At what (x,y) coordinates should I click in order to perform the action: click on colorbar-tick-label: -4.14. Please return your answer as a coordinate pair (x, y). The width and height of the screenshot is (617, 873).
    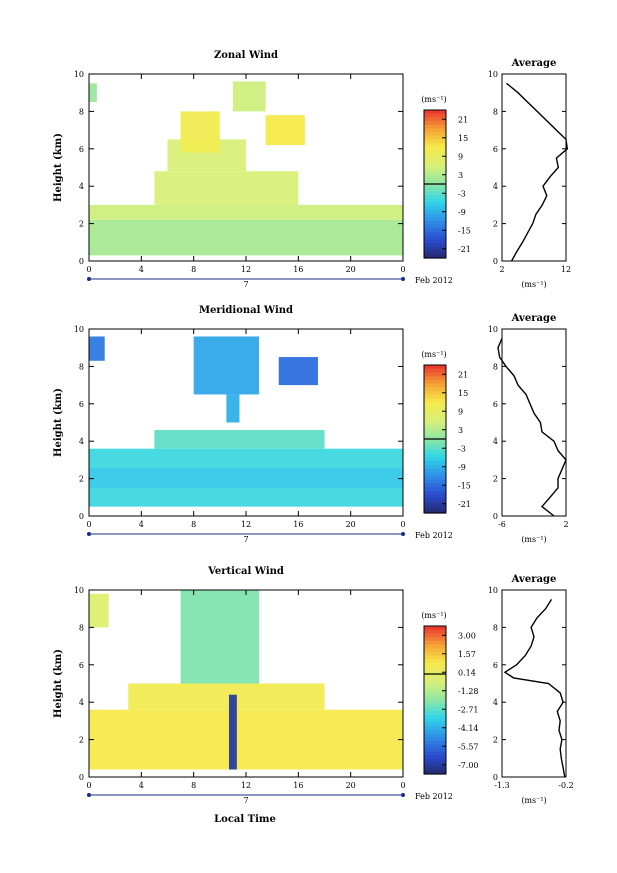
    Looking at the image, I should click on (468, 728).